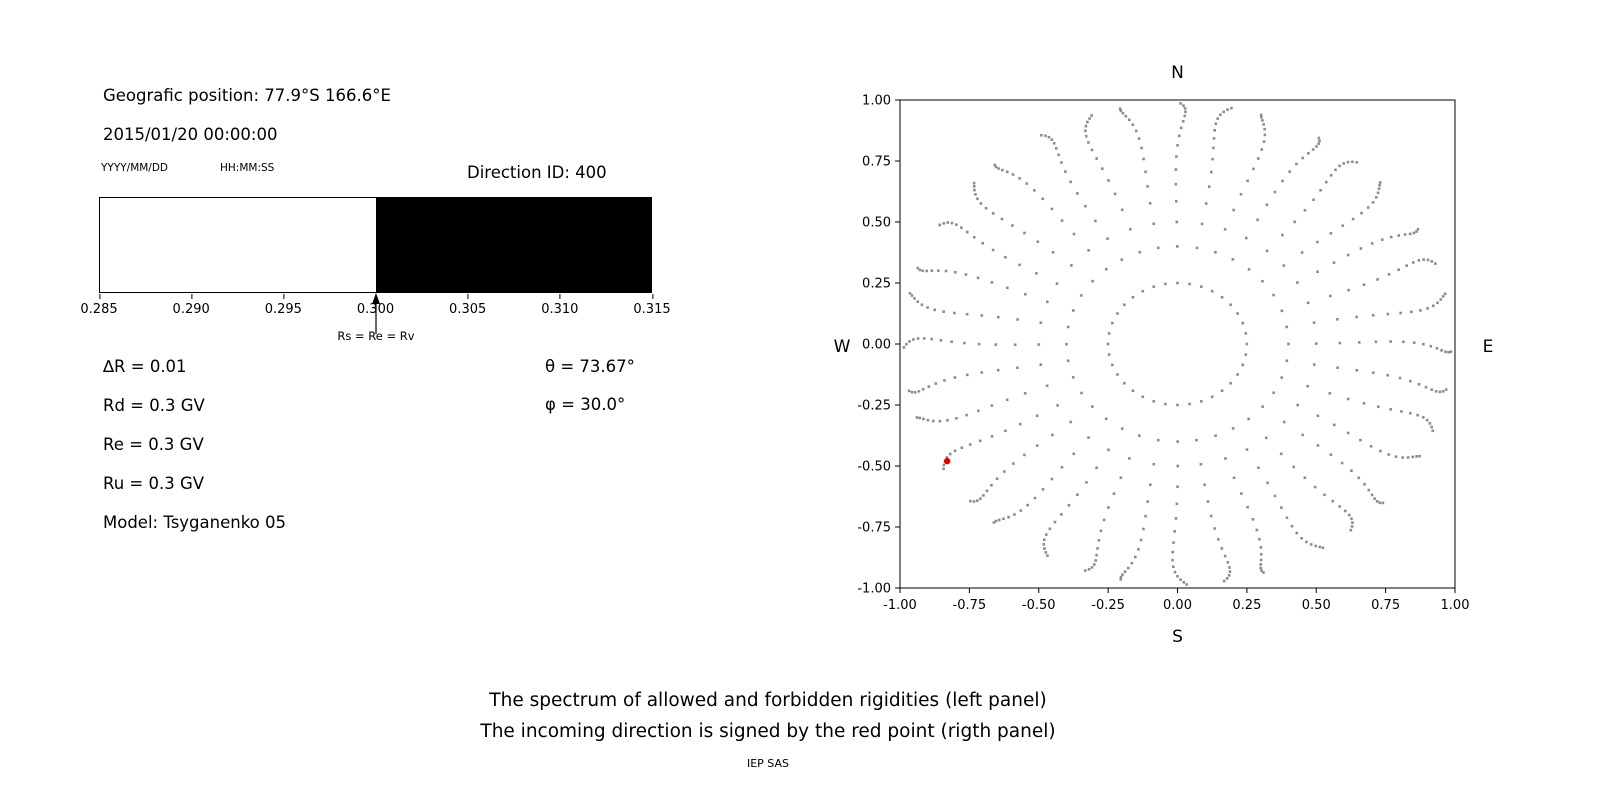  Describe the element at coordinates (1488, 347) in the screenshot. I see `compass-east-label: E` at that location.